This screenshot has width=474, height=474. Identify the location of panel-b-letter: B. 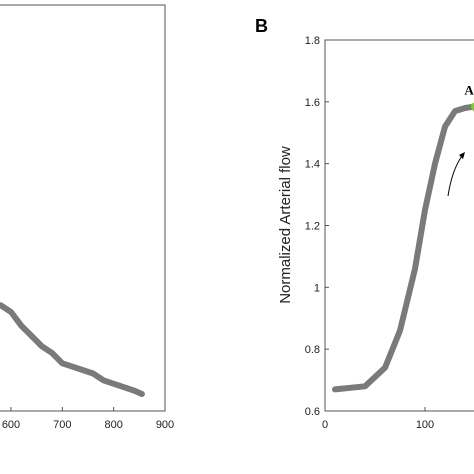
(261, 26).